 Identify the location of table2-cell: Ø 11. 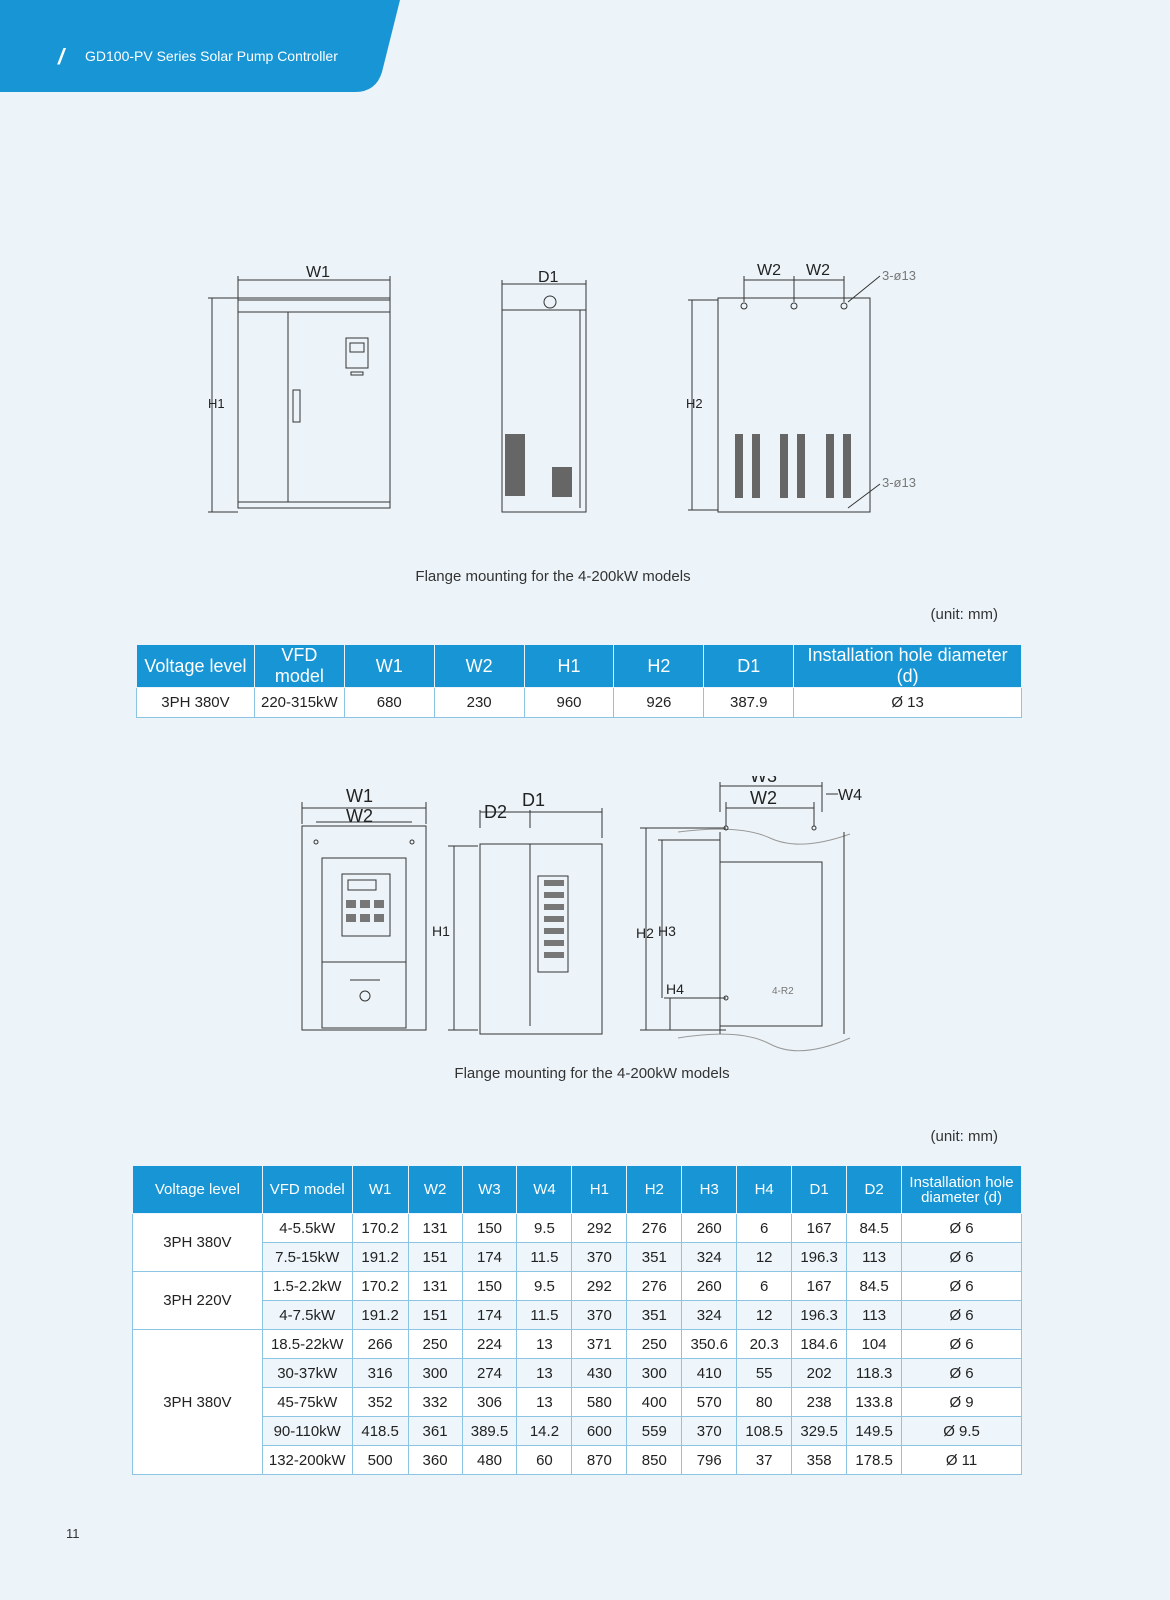
(961, 1460).